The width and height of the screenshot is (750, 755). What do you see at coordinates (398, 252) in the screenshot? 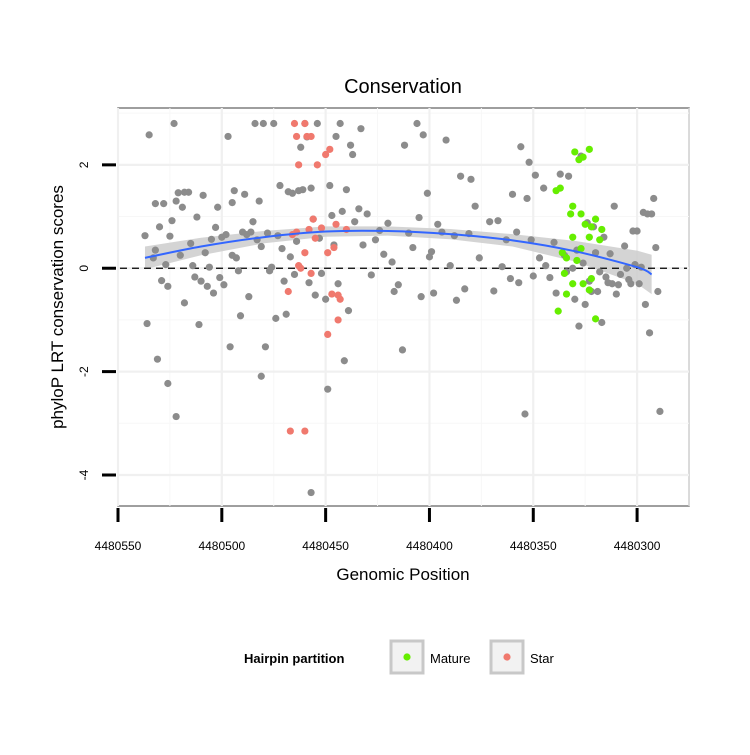
I see `smooth-curve` at bounding box center [398, 252].